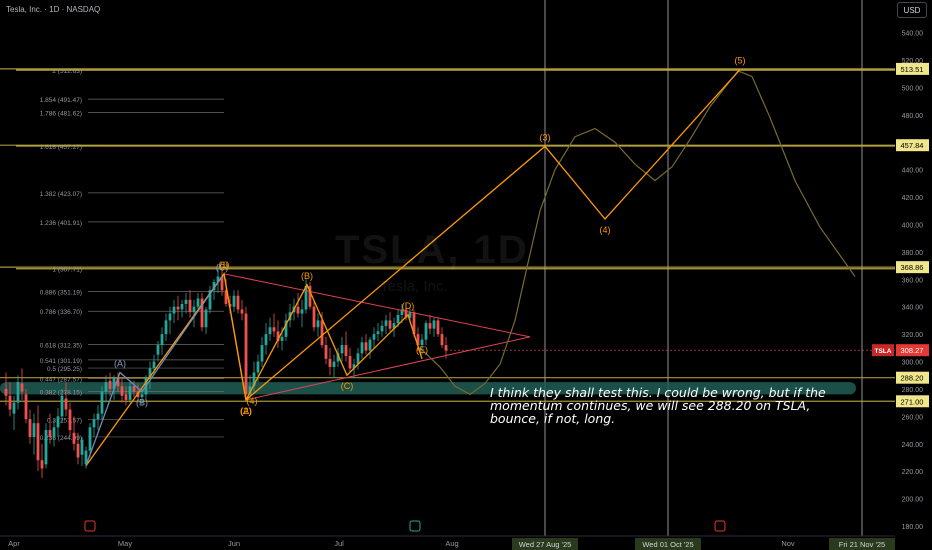 The height and width of the screenshot is (550, 932). Describe the element at coordinates (414, 286) in the screenshot. I see `company-watermark: Tesla, Inc.` at that location.